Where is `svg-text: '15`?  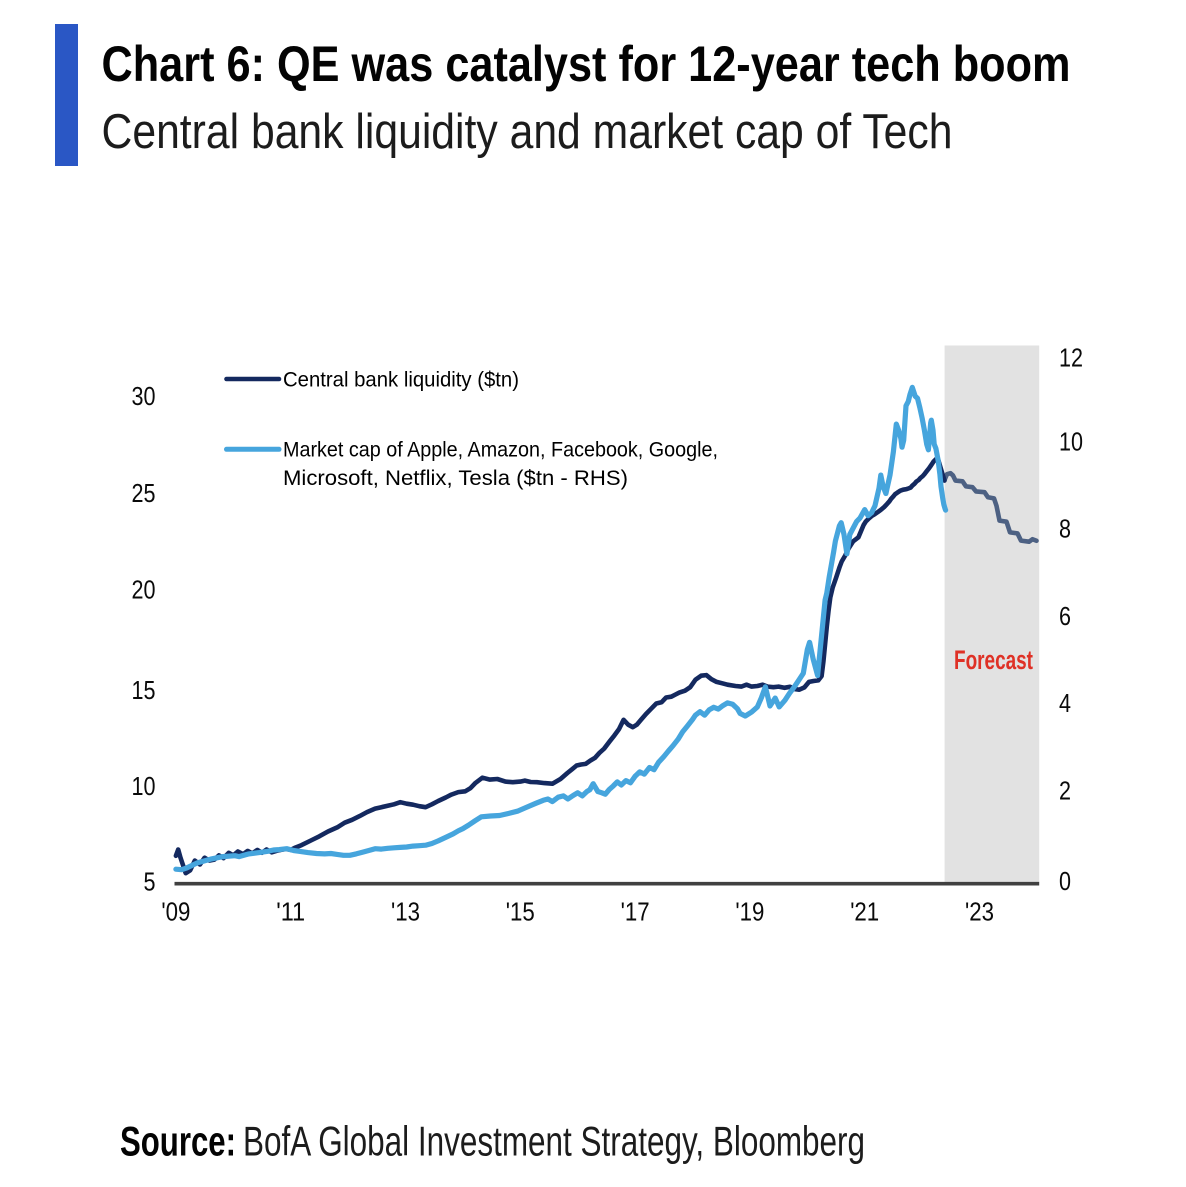 svg-text: '15 is located at coordinates (520, 912).